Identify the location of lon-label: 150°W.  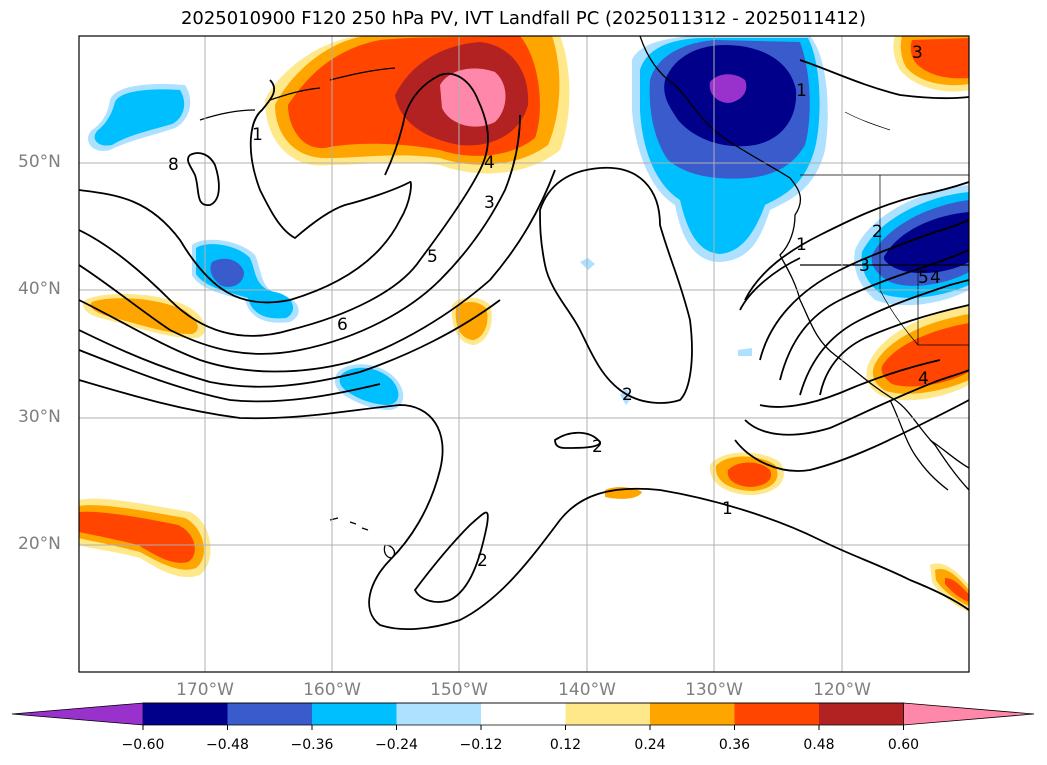
(459, 690).